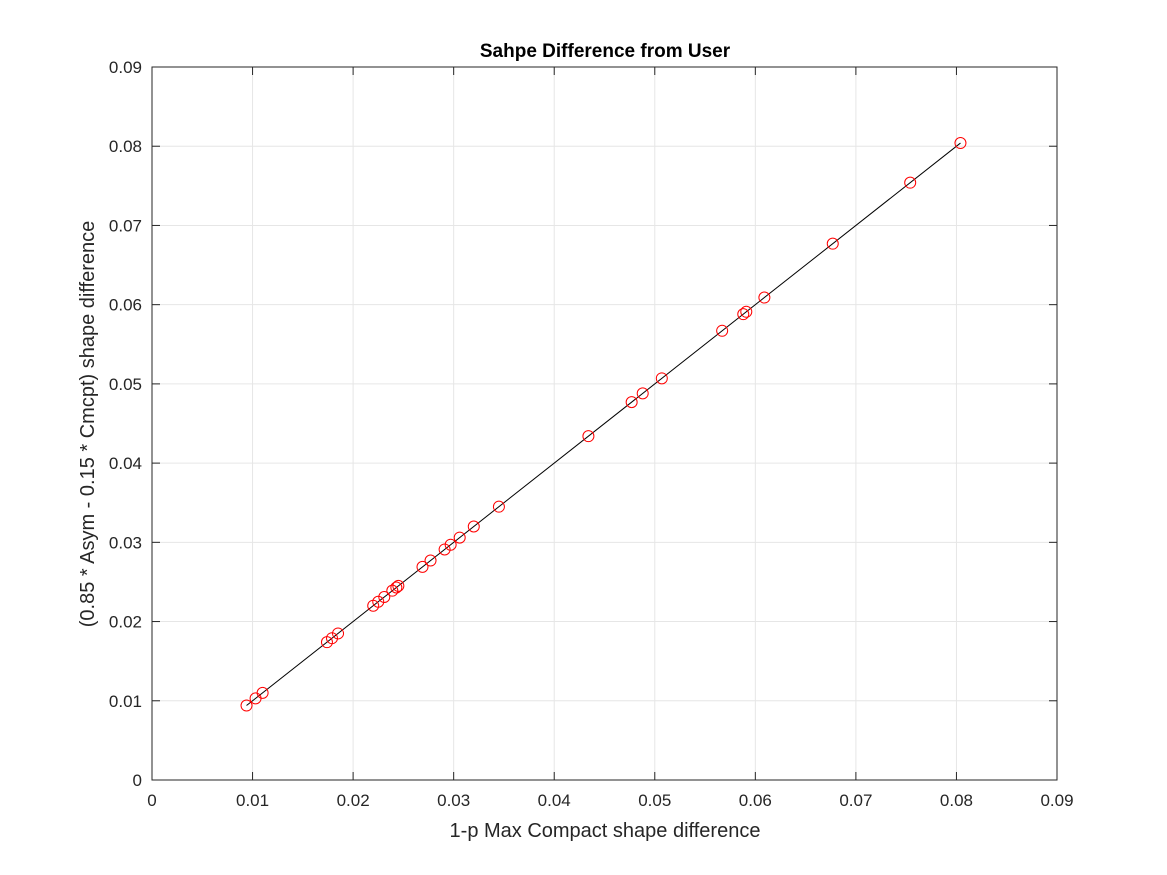 Image resolution: width=1167 pixels, height=875 pixels. I want to click on y-tick-label: 0, so click(137, 780).